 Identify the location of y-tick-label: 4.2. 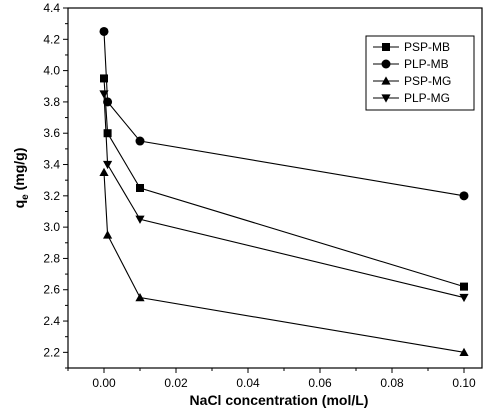
(51, 39).